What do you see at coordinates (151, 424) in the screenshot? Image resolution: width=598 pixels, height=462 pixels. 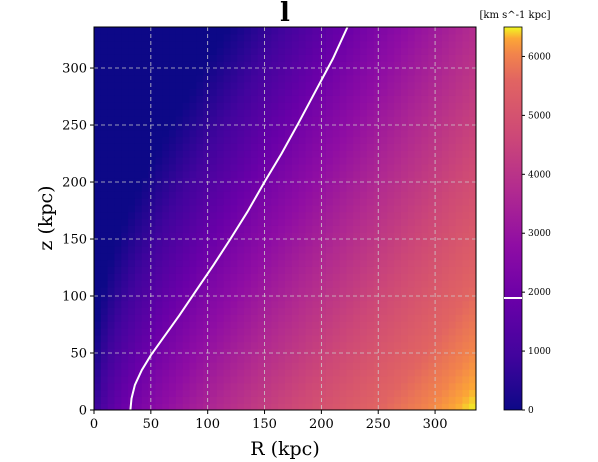 I see `x-tick-label: 50` at bounding box center [151, 424].